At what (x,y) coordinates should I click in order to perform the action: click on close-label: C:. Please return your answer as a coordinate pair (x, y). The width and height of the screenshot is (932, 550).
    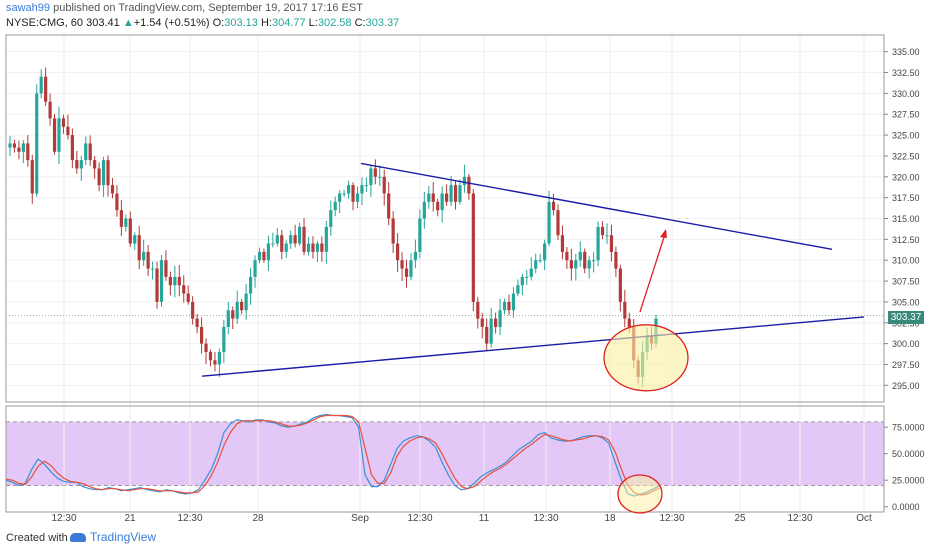
    Looking at the image, I should click on (360, 23).